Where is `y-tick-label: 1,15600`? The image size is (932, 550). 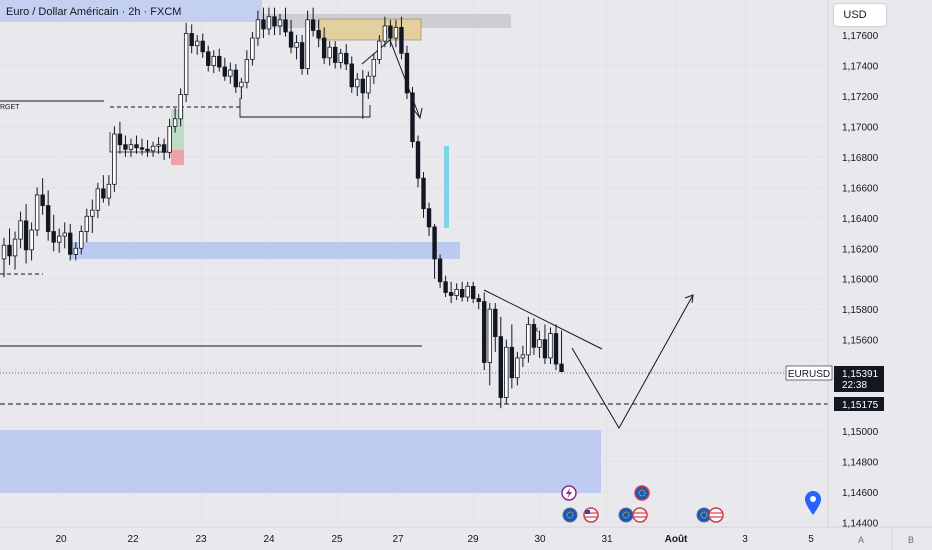
y-tick-label: 1,15600 is located at coordinates (860, 341).